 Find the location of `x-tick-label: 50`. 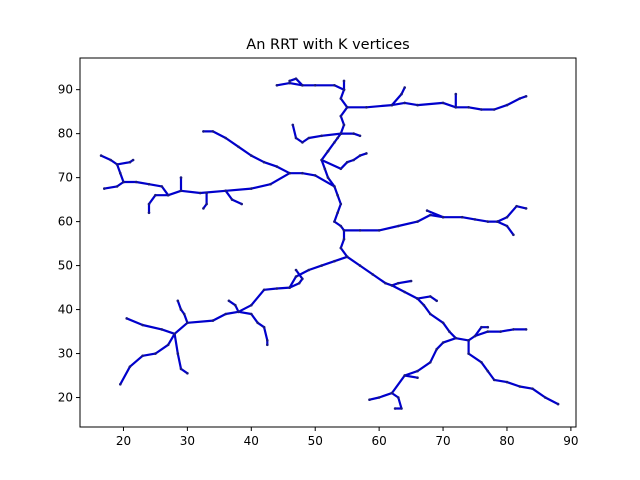

x-tick-label: 50 is located at coordinates (315, 441).